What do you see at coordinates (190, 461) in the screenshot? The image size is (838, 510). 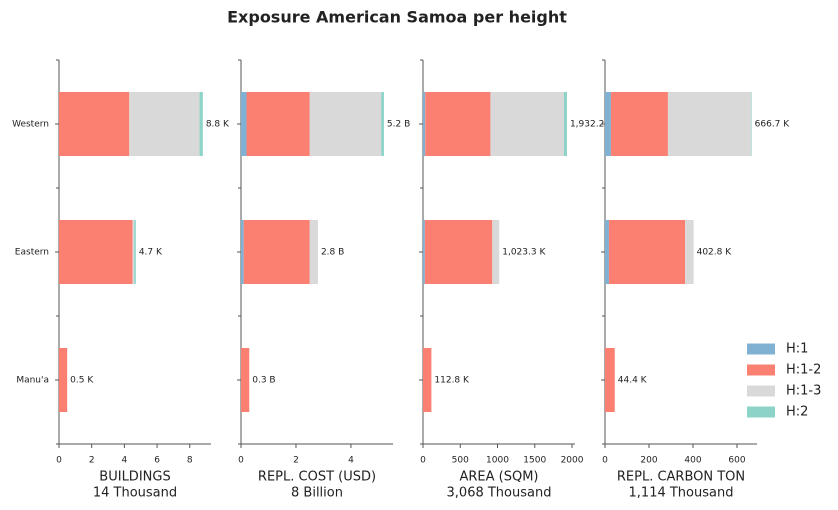 I see `x-tick-label: 8` at bounding box center [190, 461].